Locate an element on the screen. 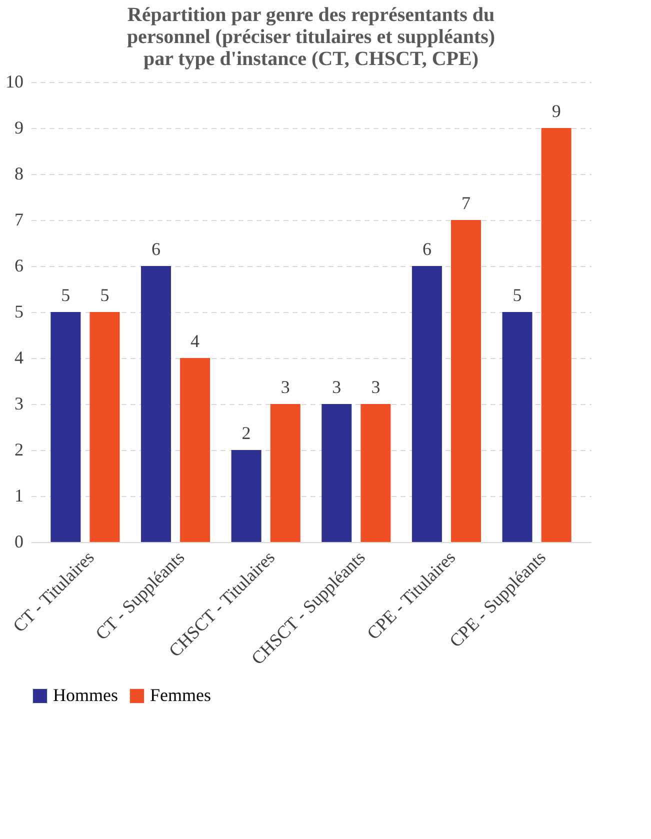 The height and width of the screenshot is (839, 651). chart-title: Répartition par genre des représentants du personnel (préciser titulaires et suppléants) par type d'instance (CT, CHSCT, CPE) is located at coordinates (311, 37).